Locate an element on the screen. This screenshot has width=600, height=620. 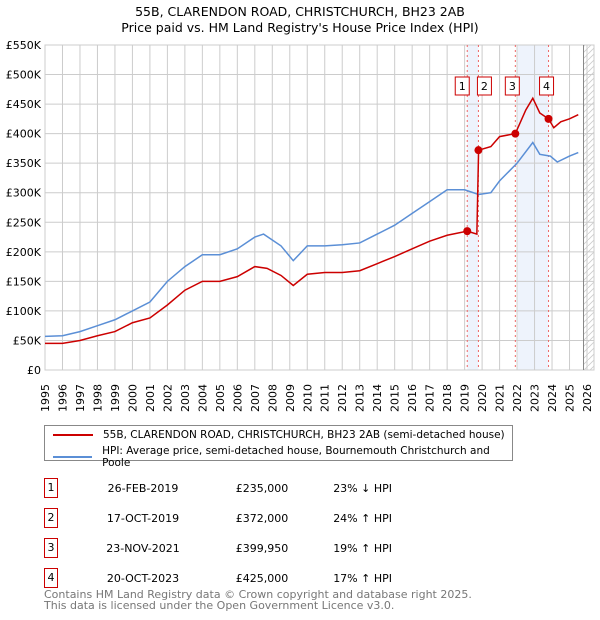
sale-price: £425,000 is located at coordinates (262, 578).